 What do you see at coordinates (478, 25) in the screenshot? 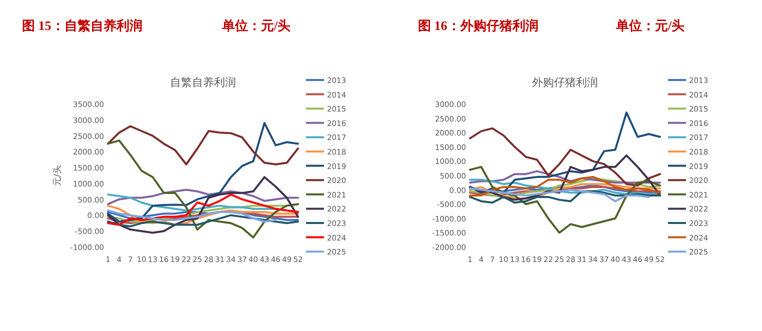
I see `caption: 图 16：外购仔猪利润` at bounding box center [478, 25].